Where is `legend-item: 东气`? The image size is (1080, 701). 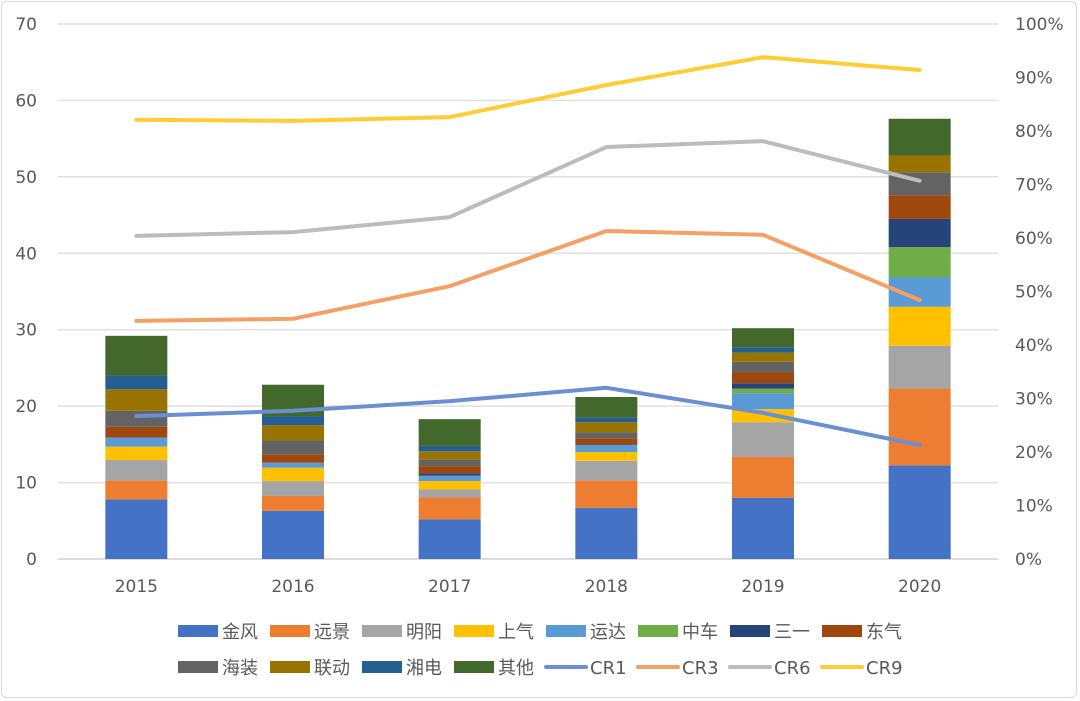
legend-item: 东气 is located at coordinates (862, 632).